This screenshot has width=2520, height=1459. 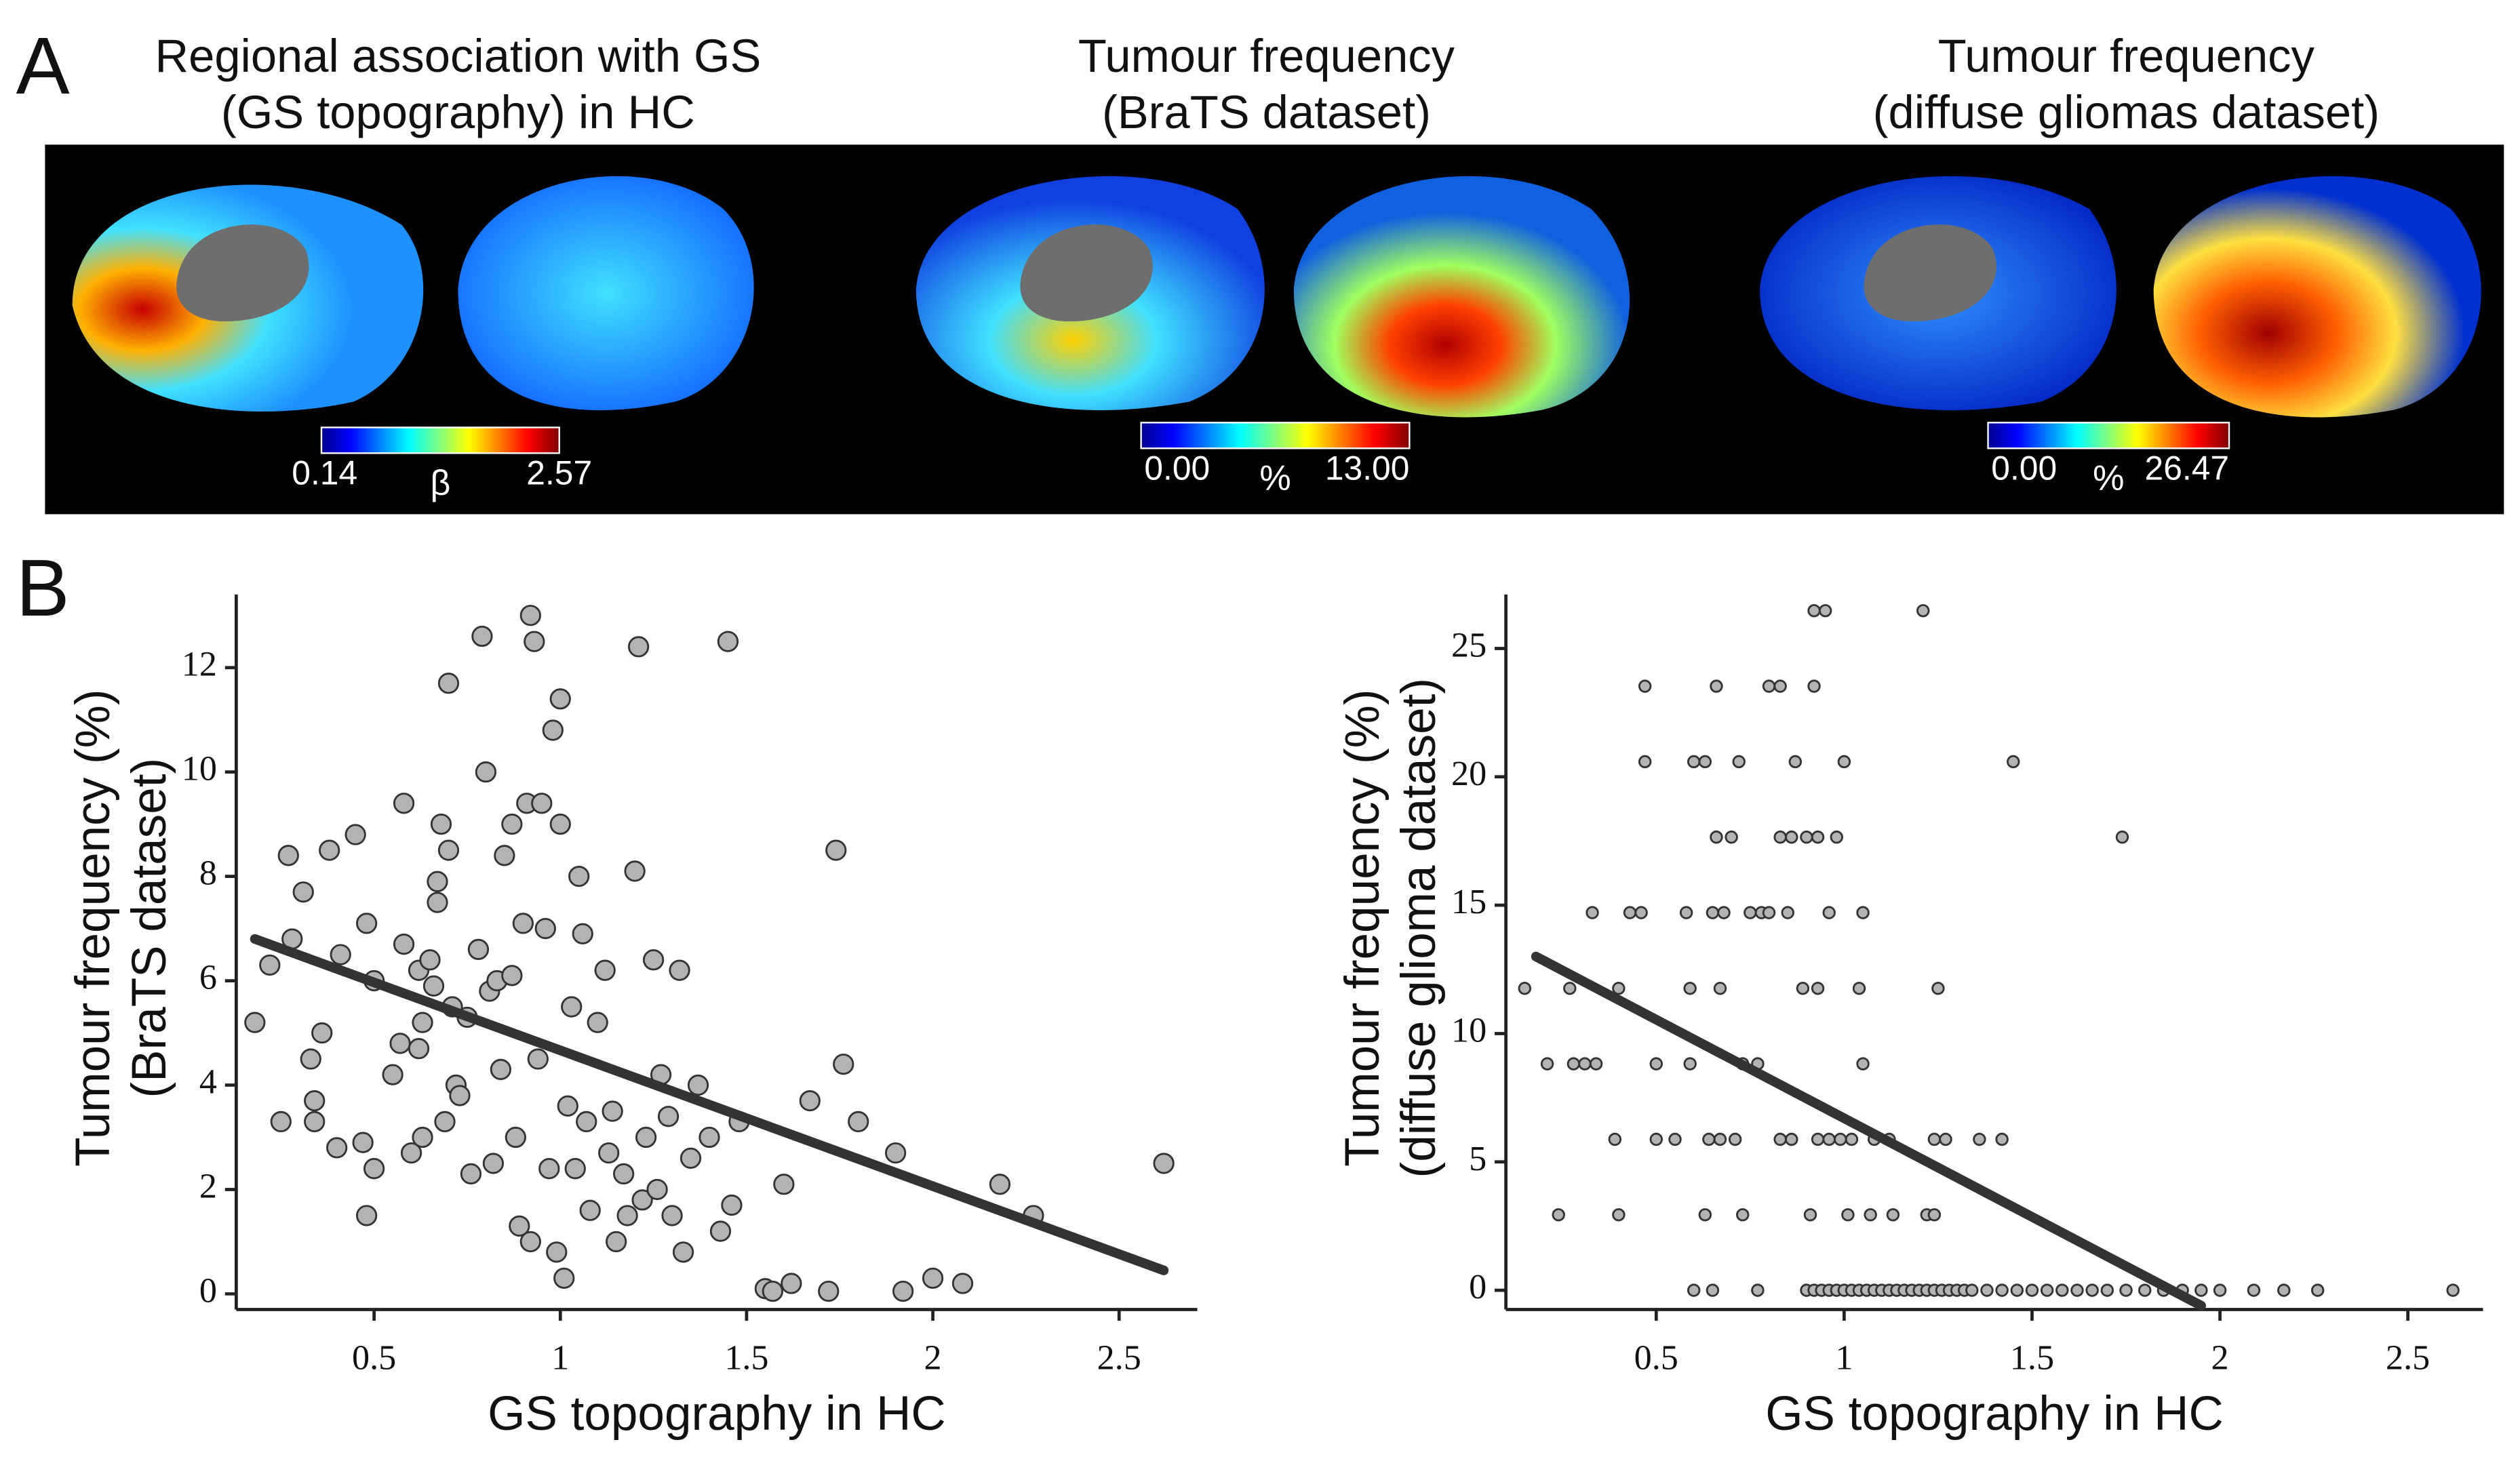 I want to click on x-tick-label: 2.5, so click(x=2408, y=1358).